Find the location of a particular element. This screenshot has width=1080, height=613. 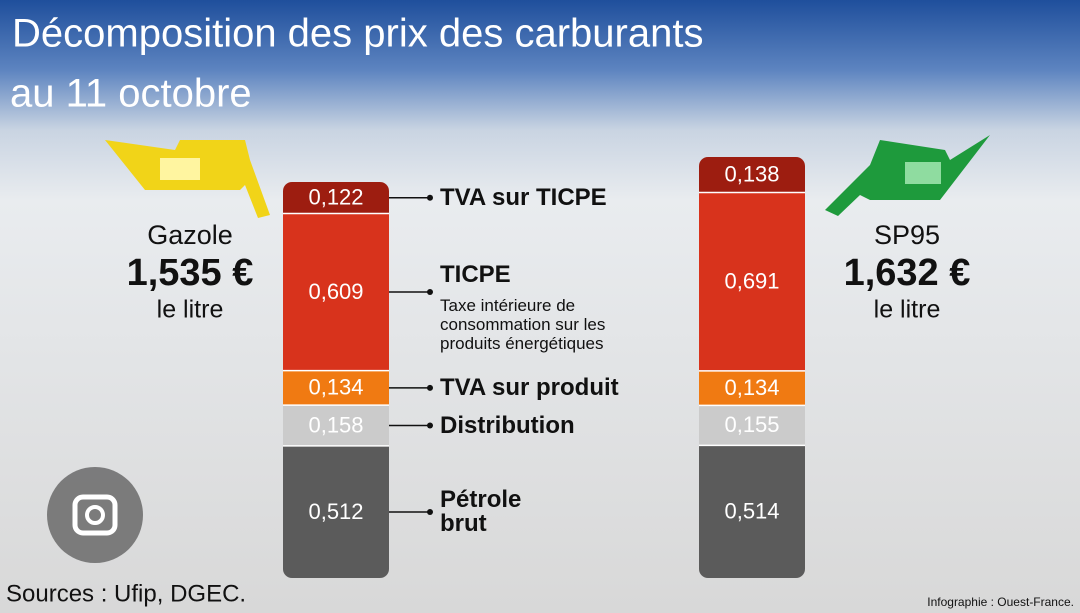

series-label: TVA sur produit is located at coordinates (529, 387).